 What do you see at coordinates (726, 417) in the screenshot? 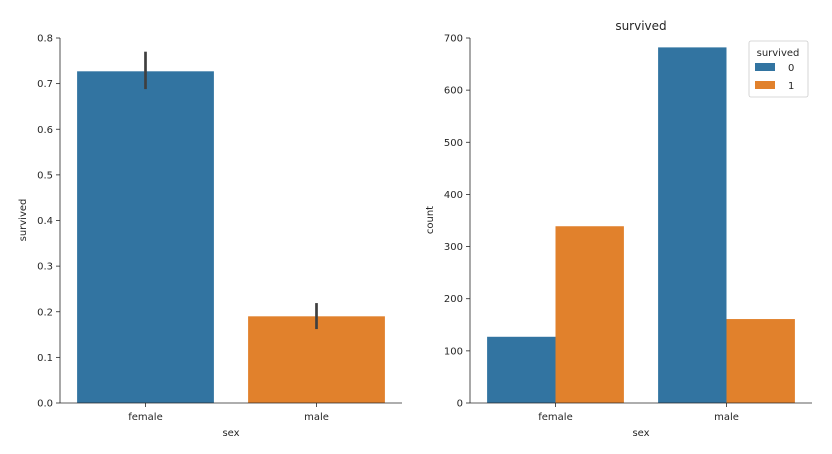
I see `right-xtick-label: male` at bounding box center [726, 417].